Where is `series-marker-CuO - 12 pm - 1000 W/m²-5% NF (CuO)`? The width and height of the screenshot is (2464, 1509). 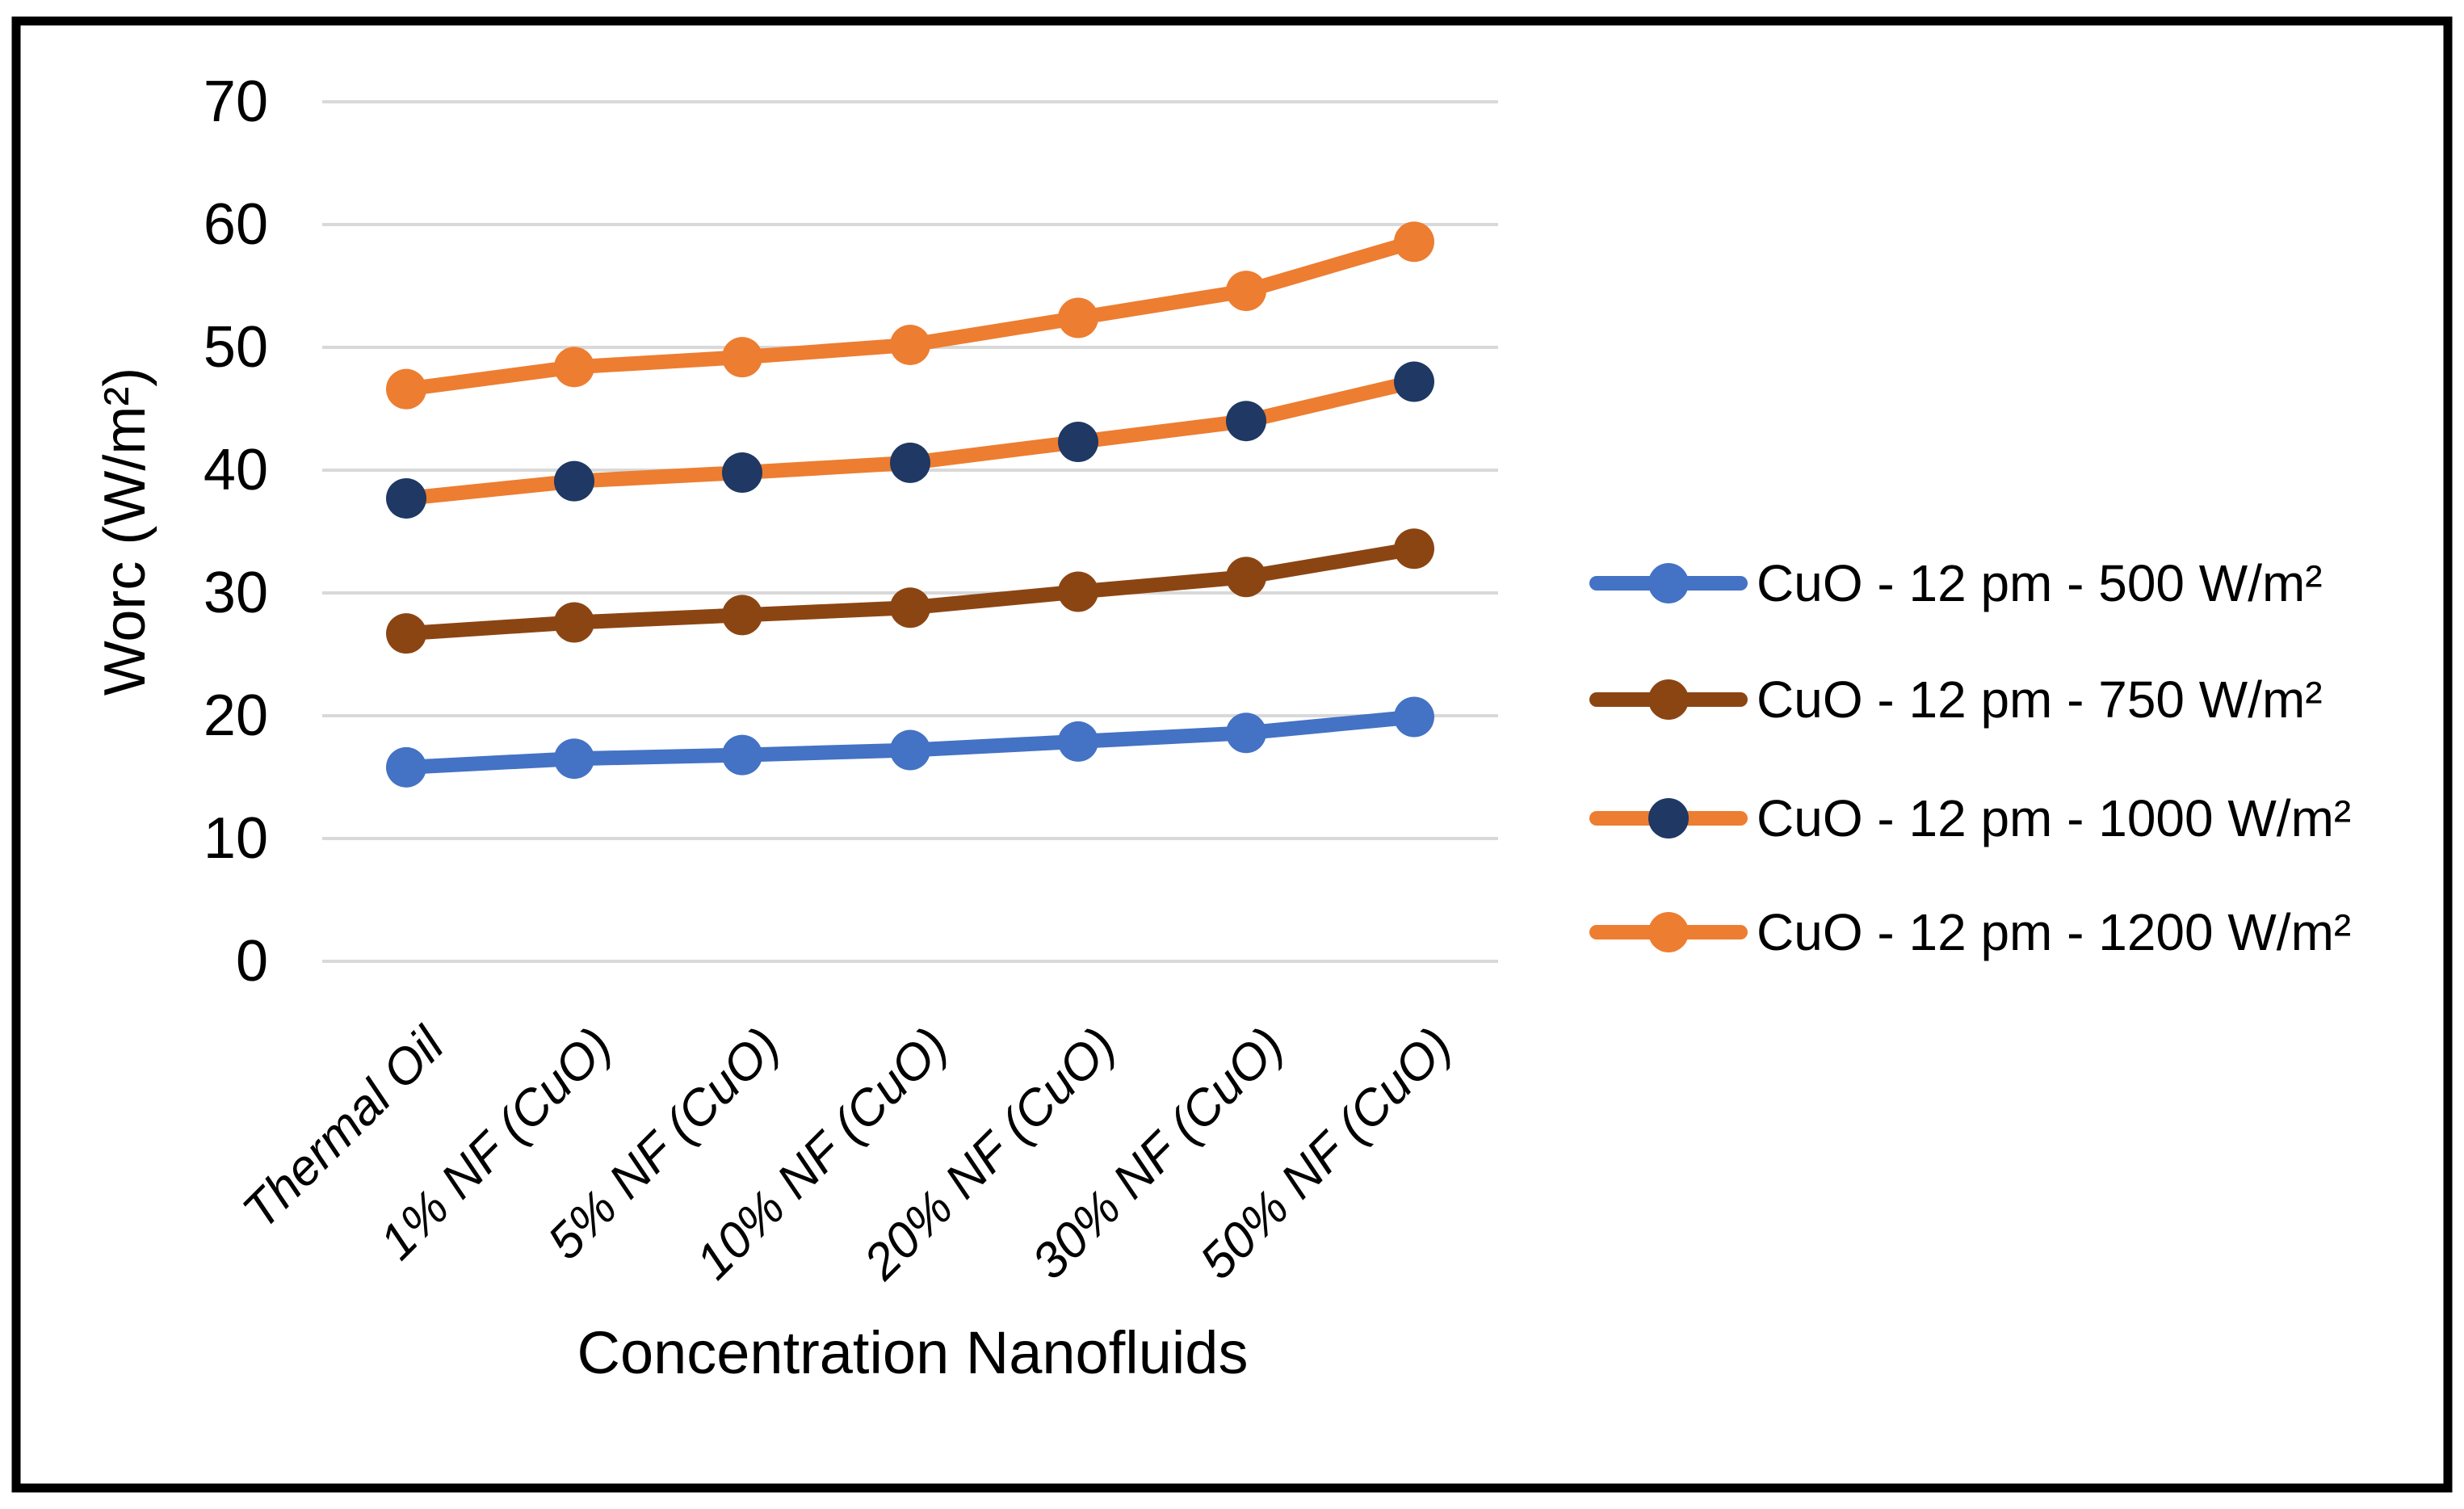
series-marker-CuO - 12 pm - 1000 W/m²-5% NF (CuO) is located at coordinates (742, 473).